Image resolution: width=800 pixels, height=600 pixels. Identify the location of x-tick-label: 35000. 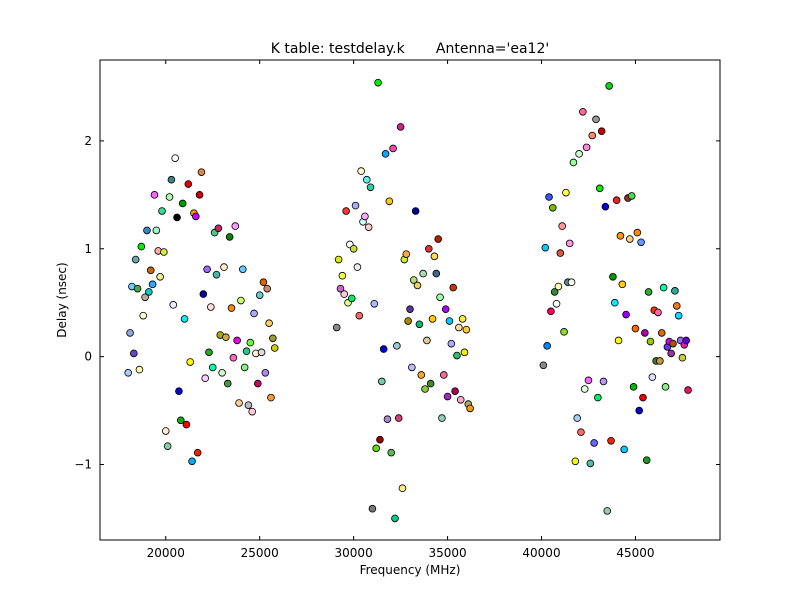
(447, 553).